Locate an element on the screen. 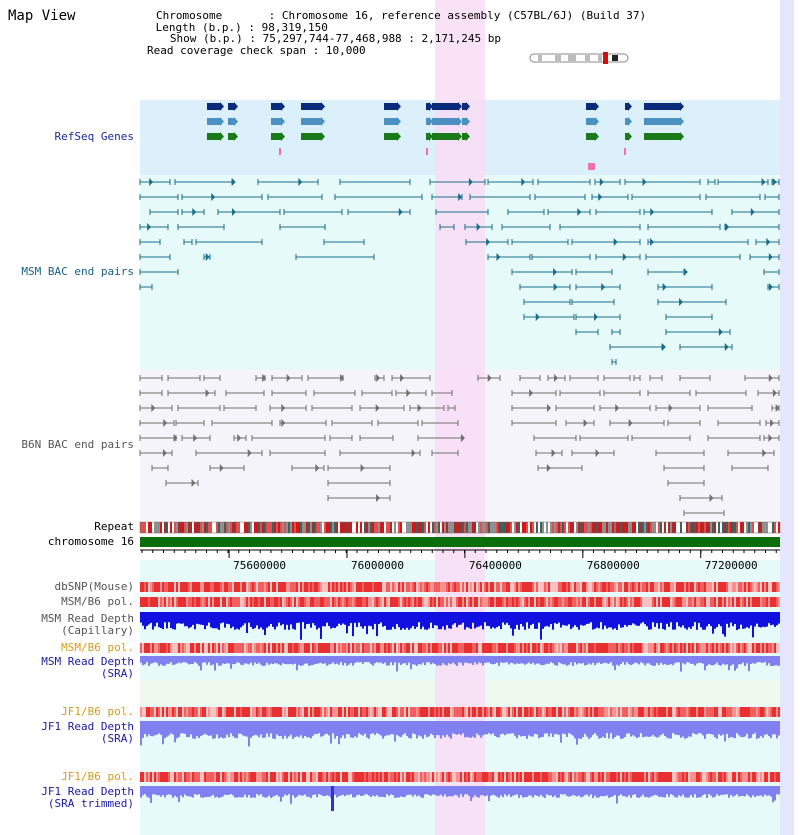 This screenshot has height=835, width=800. track-label-jf1-depth-trimmed: JF1 Read Depth (SRA trimmed) is located at coordinates (87, 798).